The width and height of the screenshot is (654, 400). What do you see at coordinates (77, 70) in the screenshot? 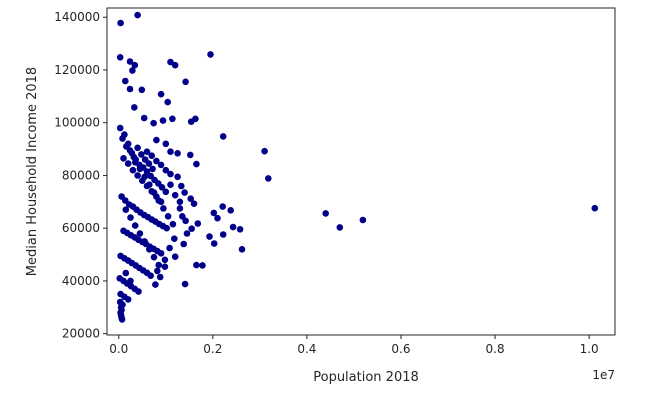
I see `y-tick-label: 120000` at bounding box center [77, 70].